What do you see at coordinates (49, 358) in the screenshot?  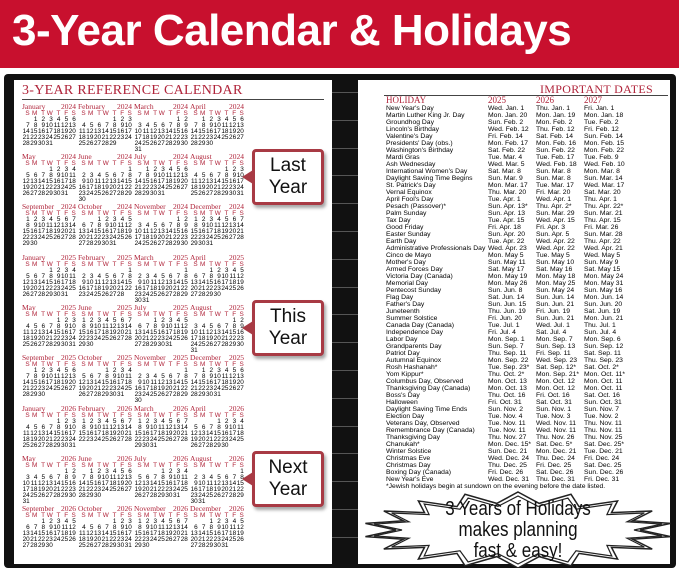 I see `month-header: September 2025` at bounding box center [49, 358].